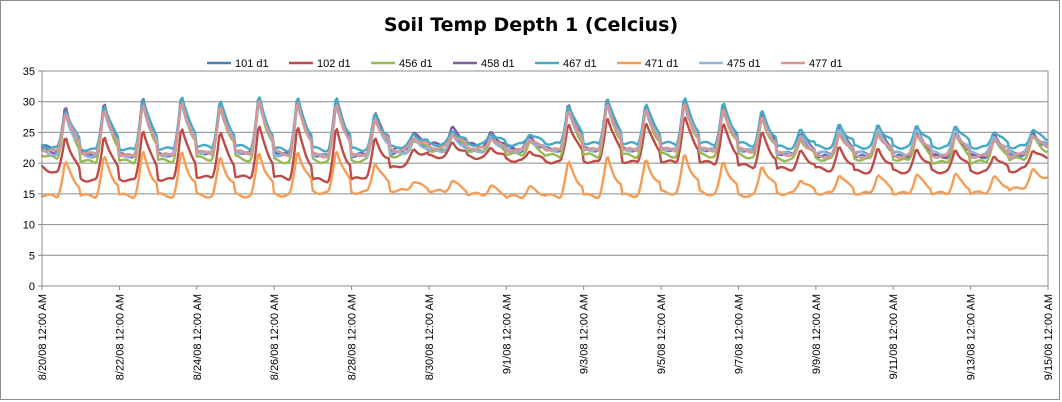  Describe the element at coordinates (29, 72) in the screenshot. I see `y-tick-label: 35` at that location.